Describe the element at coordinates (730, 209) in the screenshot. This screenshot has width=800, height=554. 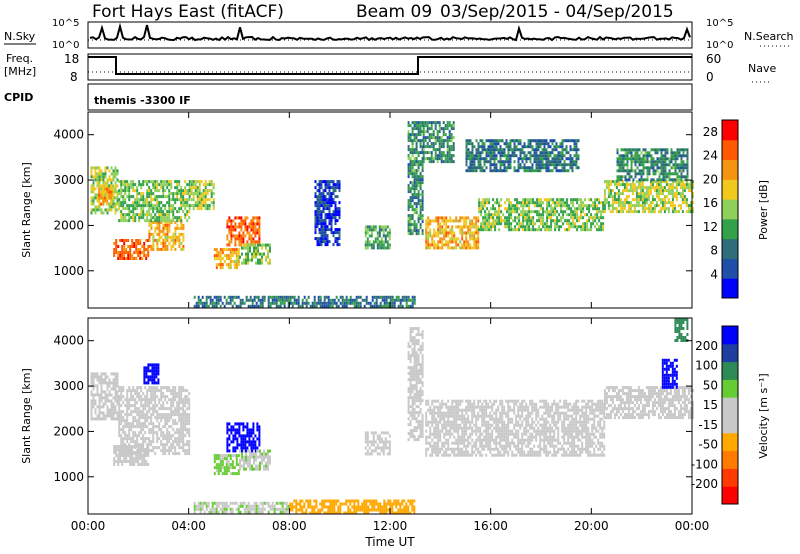
I see `colorbar-frame` at that location.